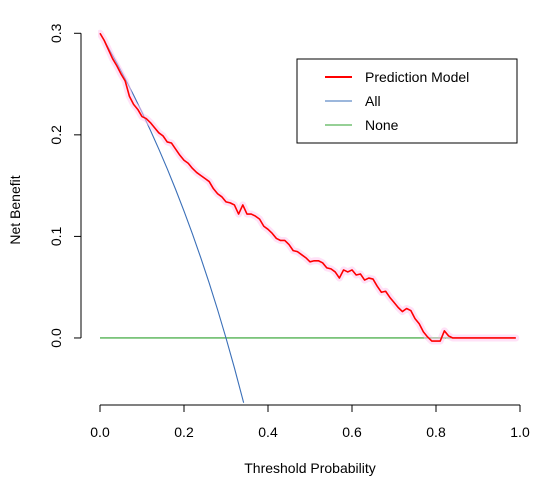 Image resolution: width=550 pixels, height=487 pixels. I want to click on x-tick-label: 0.4, so click(268, 432).